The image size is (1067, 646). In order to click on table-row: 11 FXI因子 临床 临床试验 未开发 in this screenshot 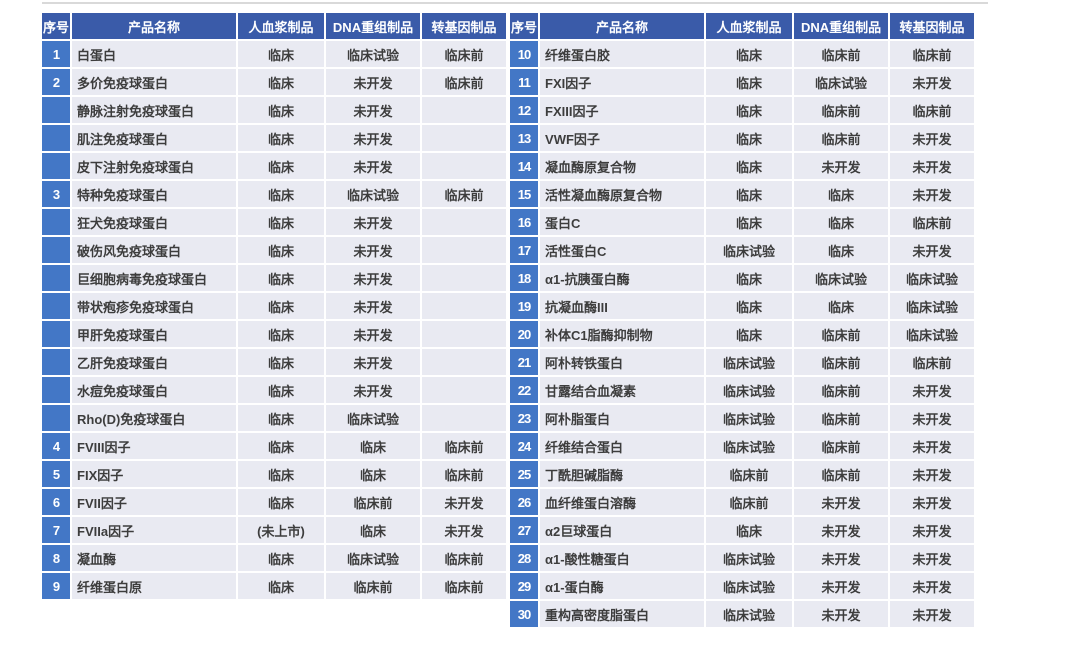, I will do `click(742, 82)`.